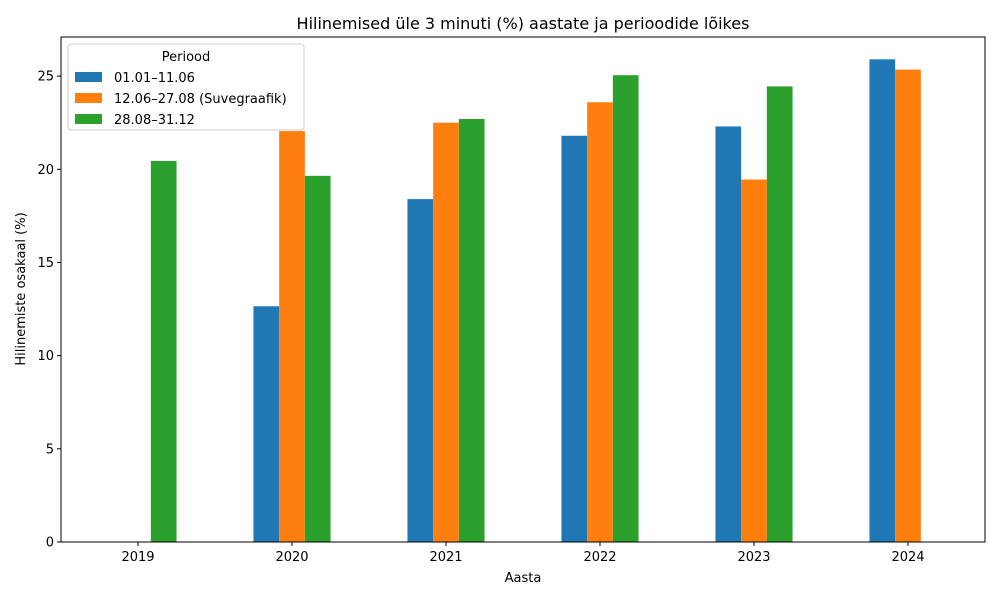  What do you see at coordinates (45, 263) in the screenshot?
I see `y-tick-label: 15` at bounding box center [45, 263].